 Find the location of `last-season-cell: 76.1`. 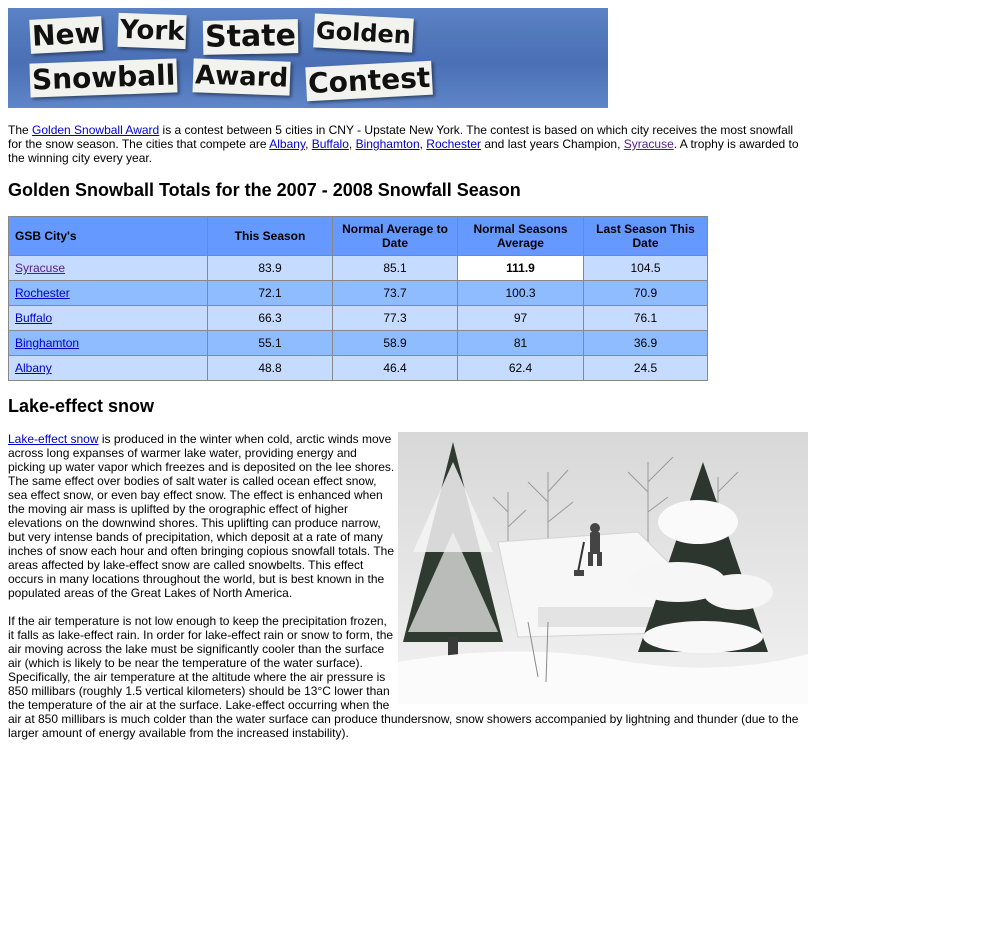

last-season-cell: 76.1 is located at coordinates (646, 318).